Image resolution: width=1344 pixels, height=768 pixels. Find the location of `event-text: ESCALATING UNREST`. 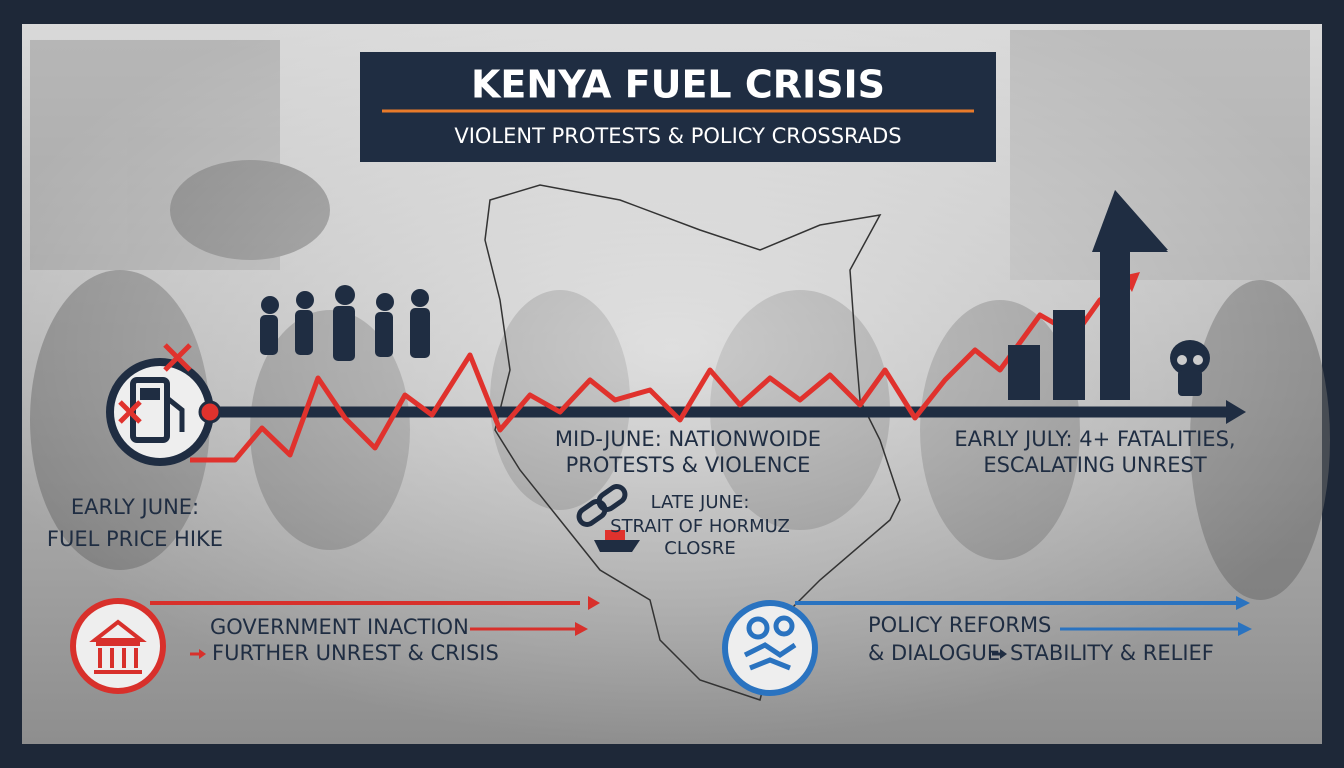

event-text: ESCALATING UNREST is located at coordinates (1094, 465).